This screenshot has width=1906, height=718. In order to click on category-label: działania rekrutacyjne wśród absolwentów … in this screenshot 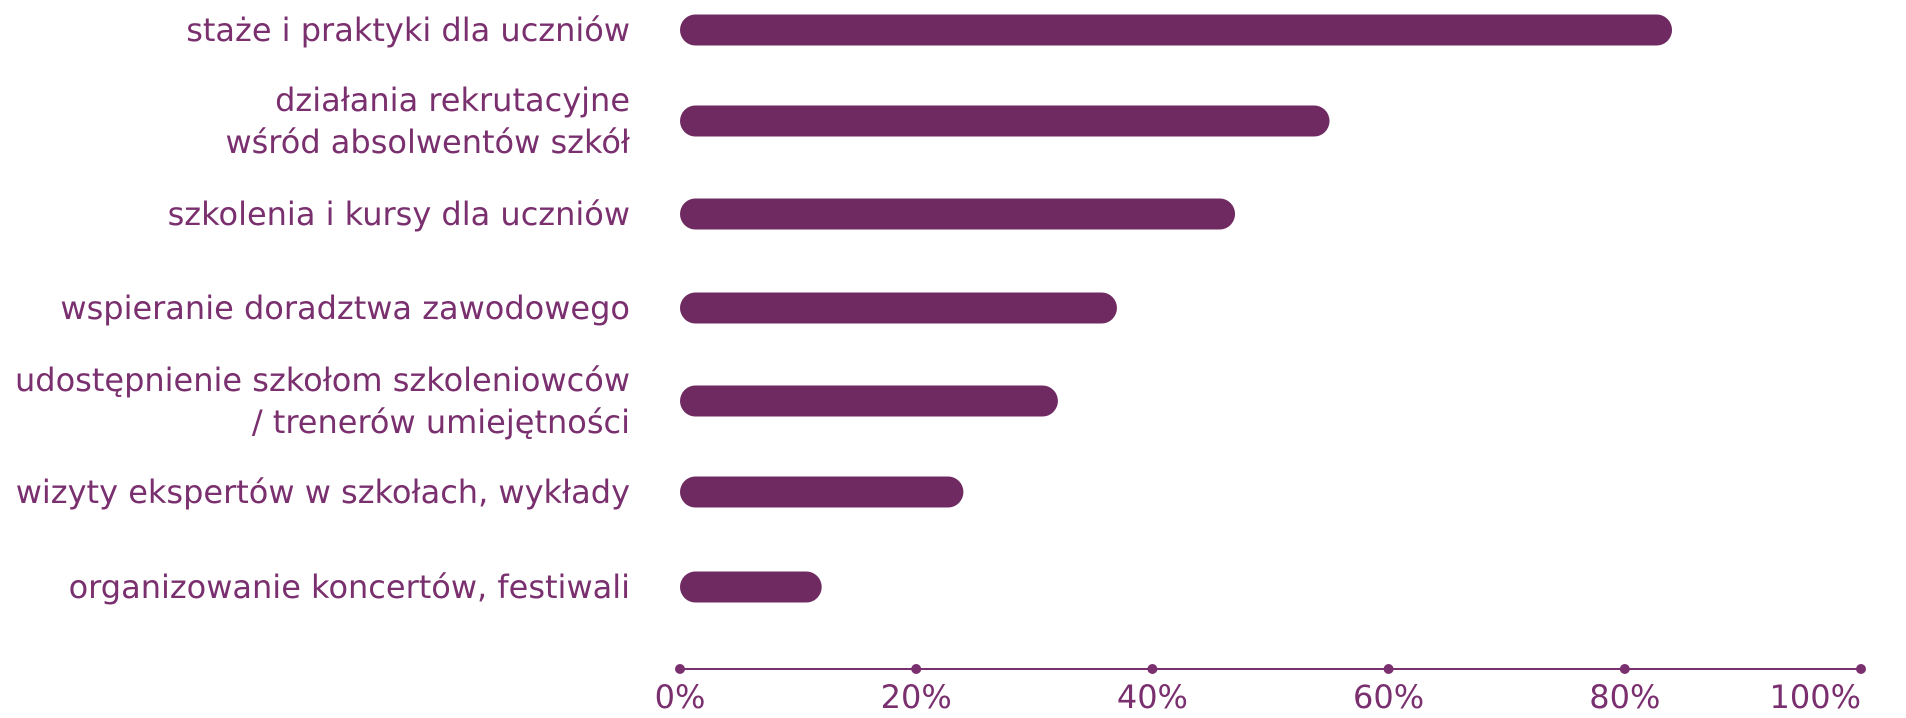, I will do `click(427, 121)`.